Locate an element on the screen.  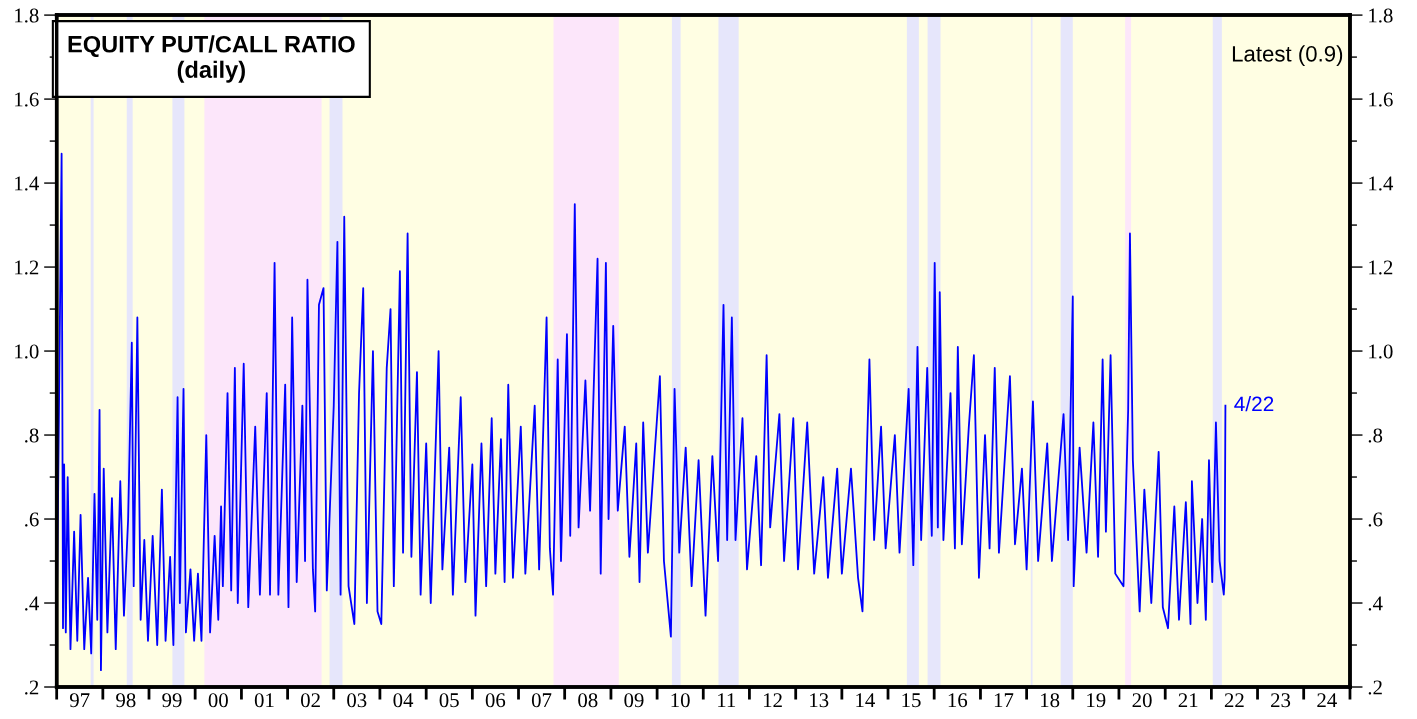
x-tick-label: 24 is located at coordinates (1327, 700).